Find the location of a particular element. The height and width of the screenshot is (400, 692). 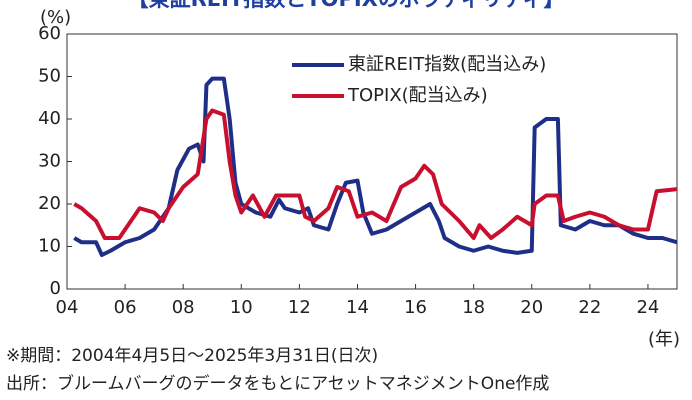

x-tick-label: 10 is located at coordinates (241, 307).